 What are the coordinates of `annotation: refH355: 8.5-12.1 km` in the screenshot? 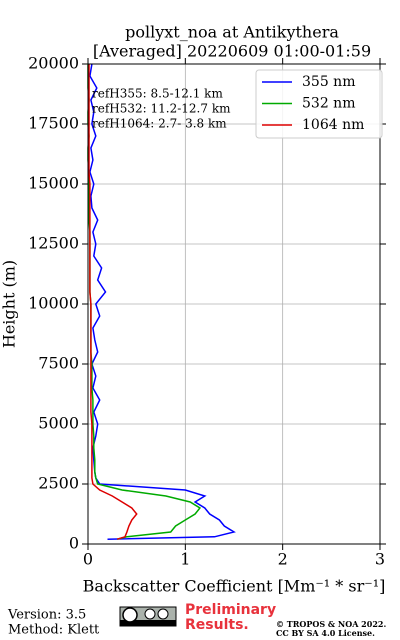 It's located at (157, 94).